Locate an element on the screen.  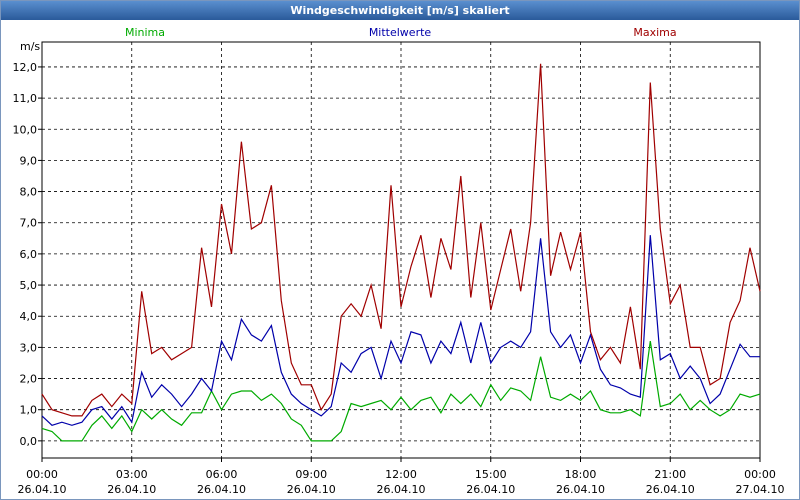
title-bar is located at coordinates (400, 10).